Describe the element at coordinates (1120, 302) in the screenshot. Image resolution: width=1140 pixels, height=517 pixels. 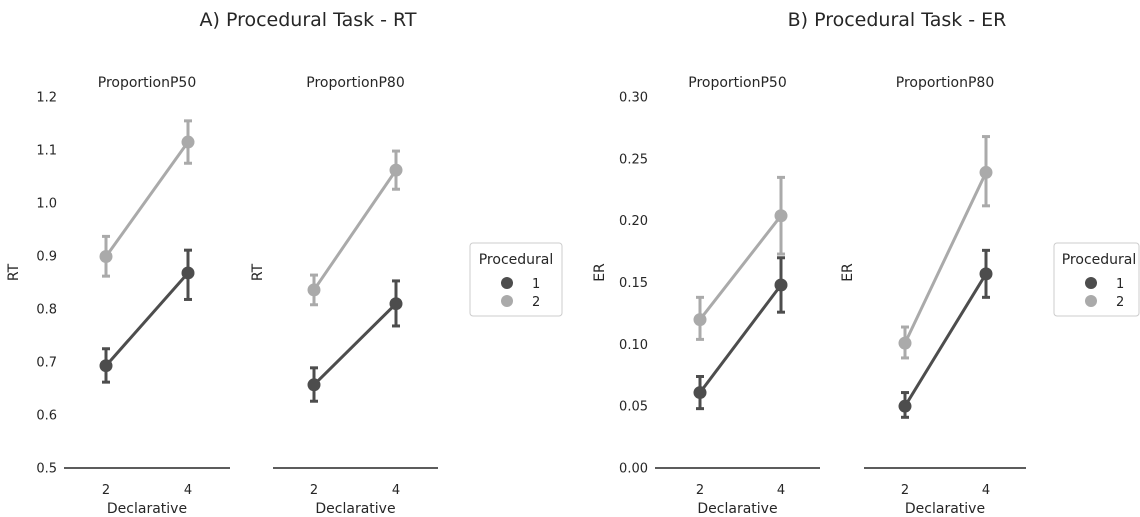
I see `legend-b-label-2: 2` at that location.